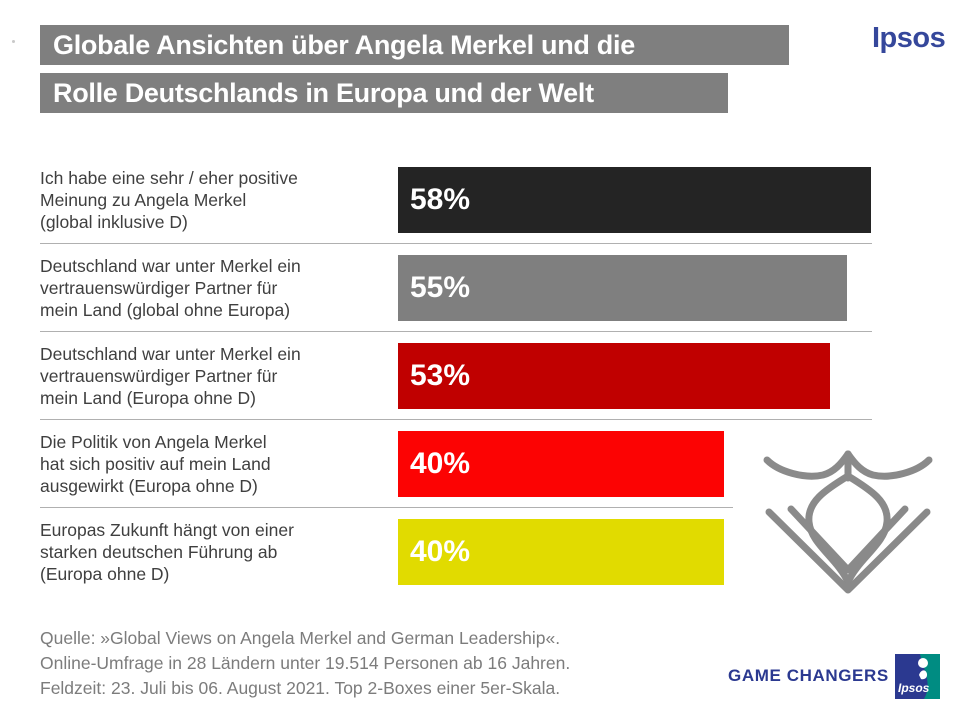 The height and width of the screenshot is (720, 960). What do you see at coordinates (143, 200) in the screenshot?
I see `row-label-line: Meinung zu Angela Merkel` at bounding box center [143, 200].